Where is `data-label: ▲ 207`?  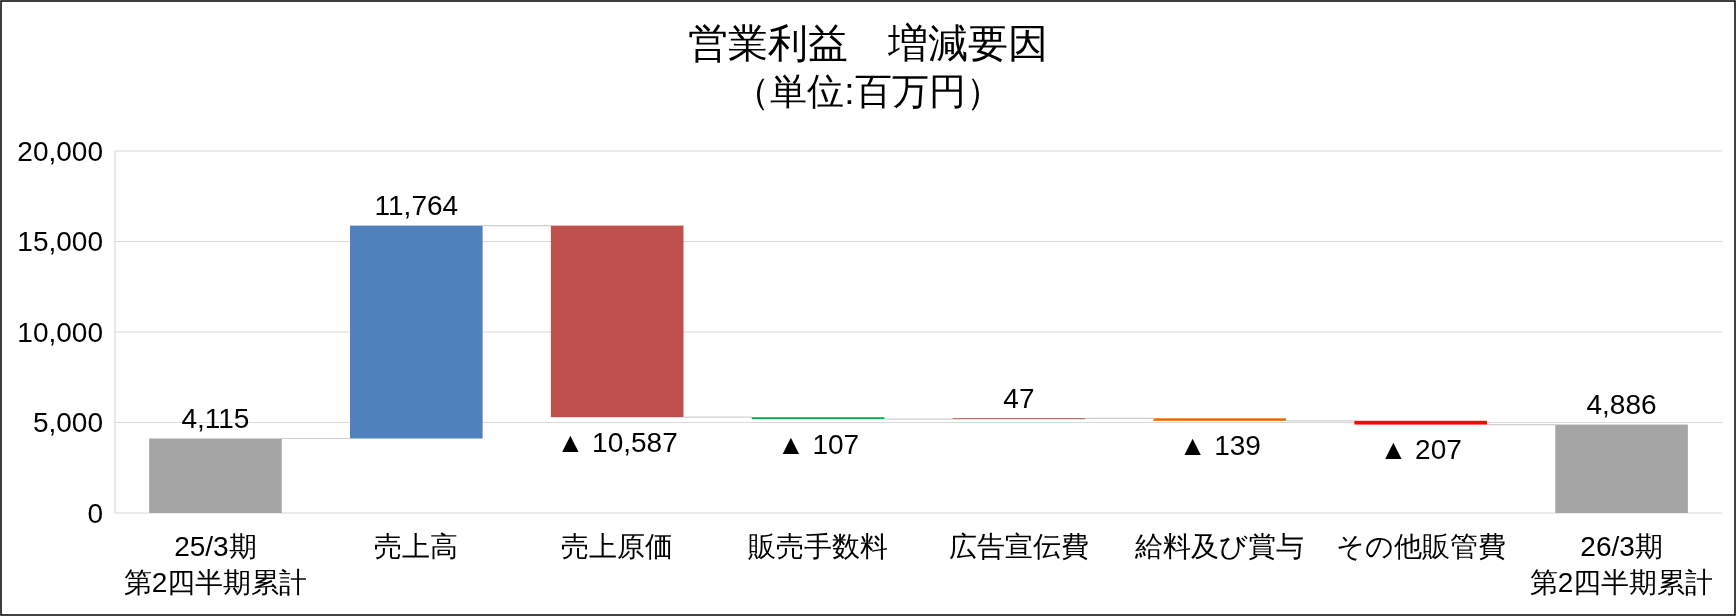 data-label: ▲ 207 is located at coordinates (1420, 450).